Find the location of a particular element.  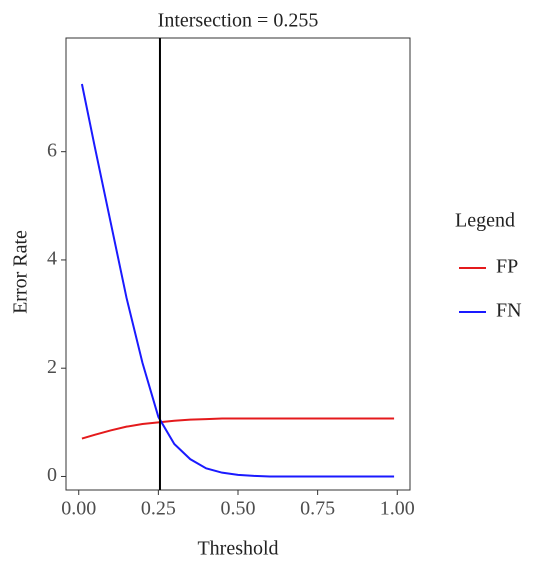

x-tick-label: 0.50 is located at coordinates (238, 509).